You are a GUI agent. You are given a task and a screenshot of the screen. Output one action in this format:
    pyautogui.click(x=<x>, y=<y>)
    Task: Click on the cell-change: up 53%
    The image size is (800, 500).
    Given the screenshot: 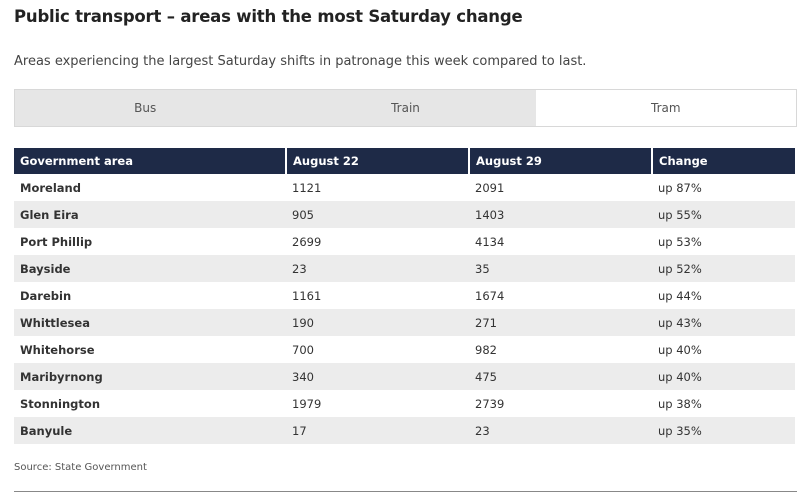 What is the action you would take?
    pyautogui.click(x=680, y=241)
    